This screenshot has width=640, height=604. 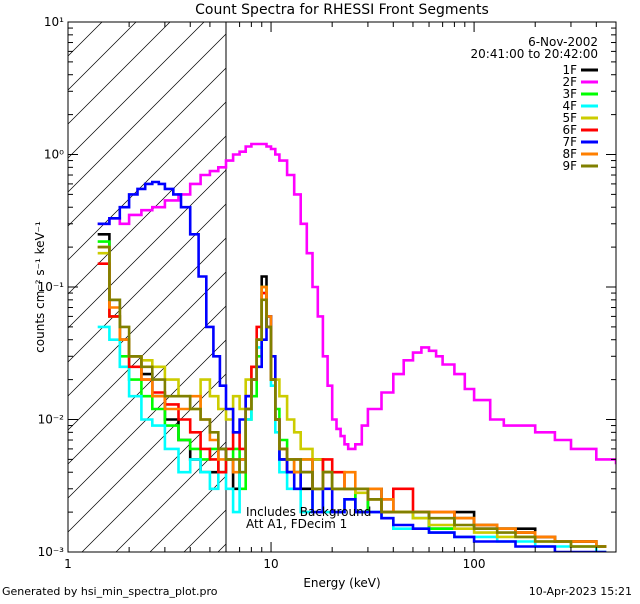 I want to click on y-tick-label: 10⁰, so click(x=54, y=155).